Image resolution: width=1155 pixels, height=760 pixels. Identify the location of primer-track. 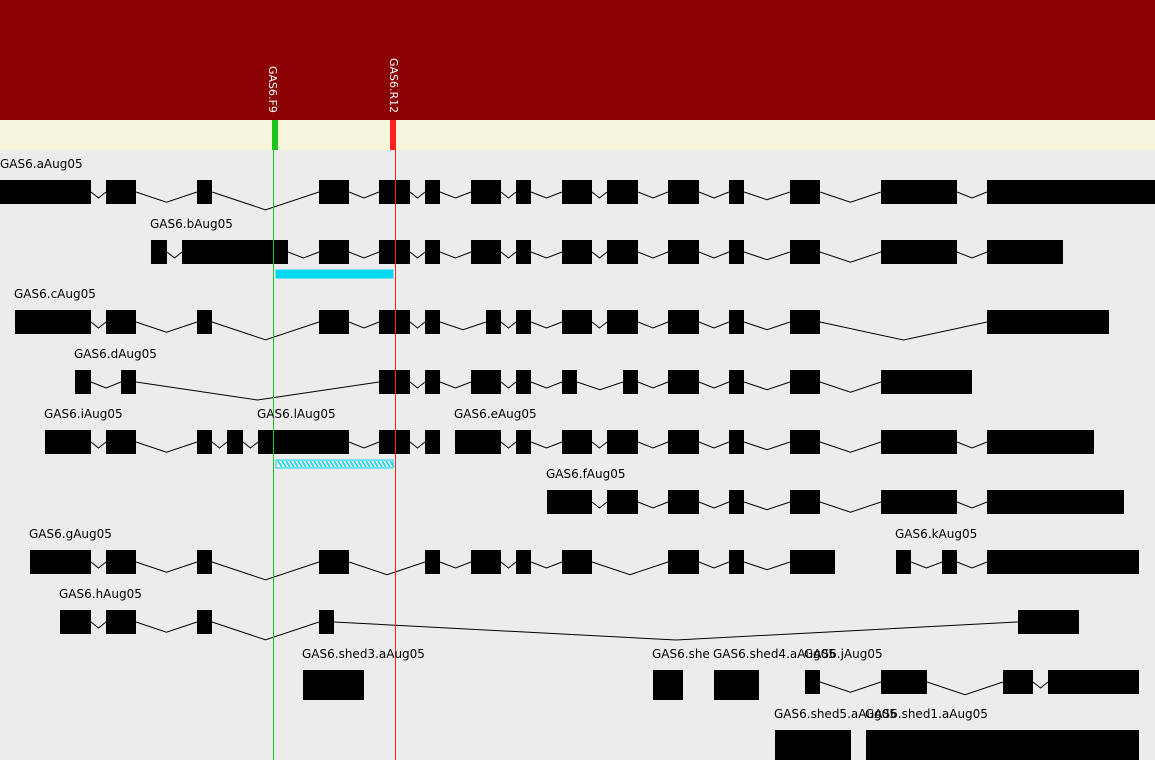
(577, 135).